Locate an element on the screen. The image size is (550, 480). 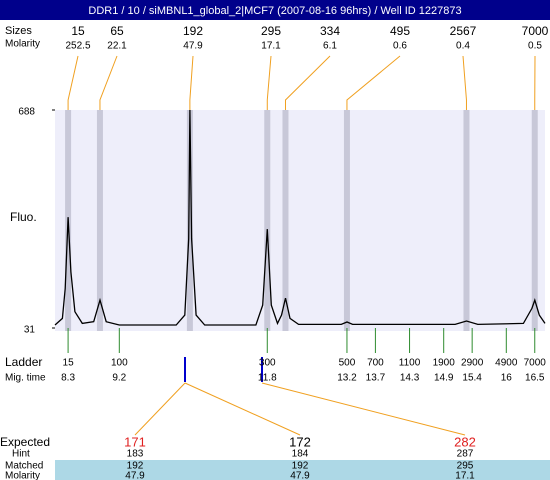
y-tick-label: 688 is located at coordinates (26, 112).